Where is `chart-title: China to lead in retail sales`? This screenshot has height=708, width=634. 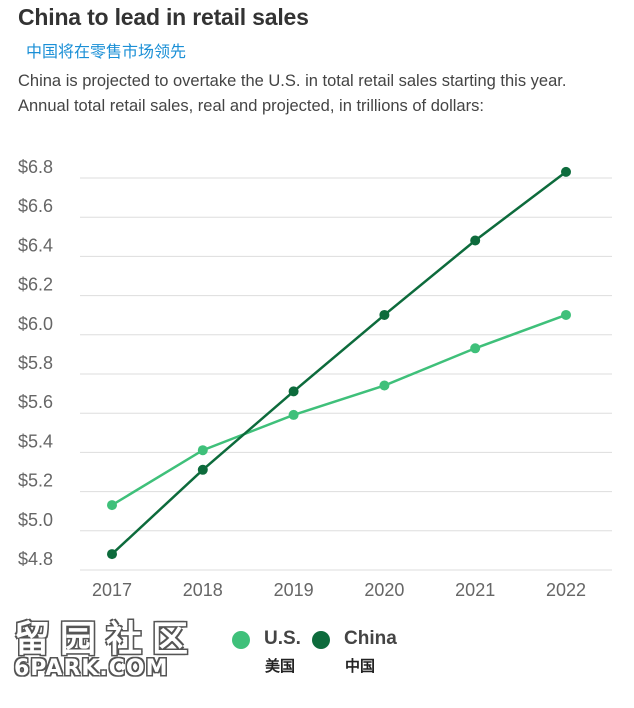
chart-title: China to lead in retail sales is located at coordinates (163, 17).